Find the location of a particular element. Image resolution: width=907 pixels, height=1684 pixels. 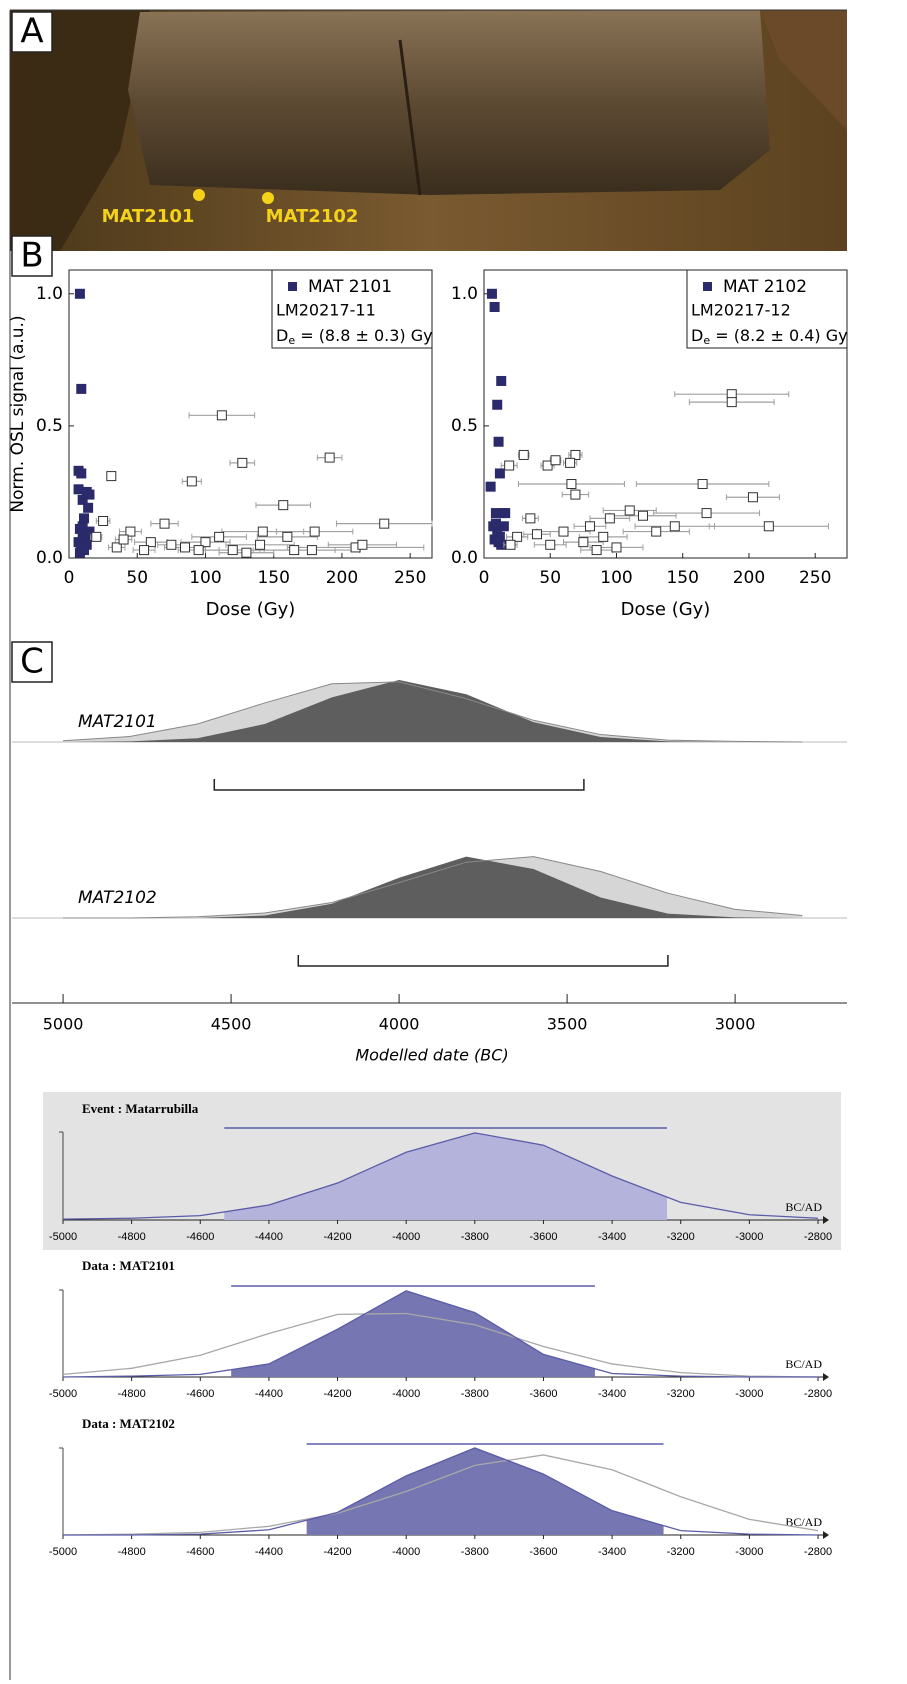

x-tick-label: -3400 is located at coordinates (612, 1552).